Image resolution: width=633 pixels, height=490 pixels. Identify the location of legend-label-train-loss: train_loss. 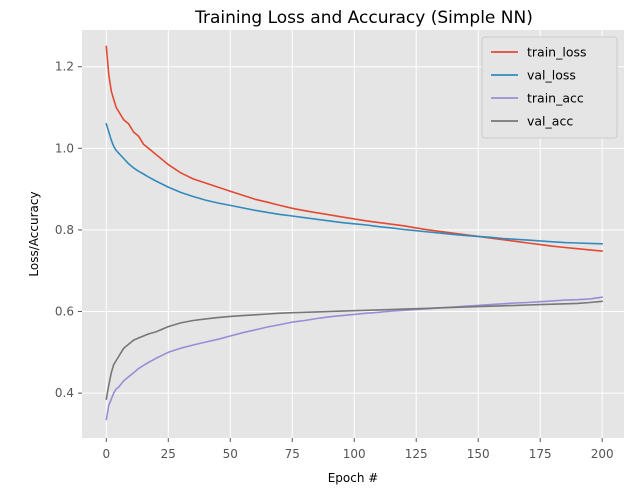
(557, 52).